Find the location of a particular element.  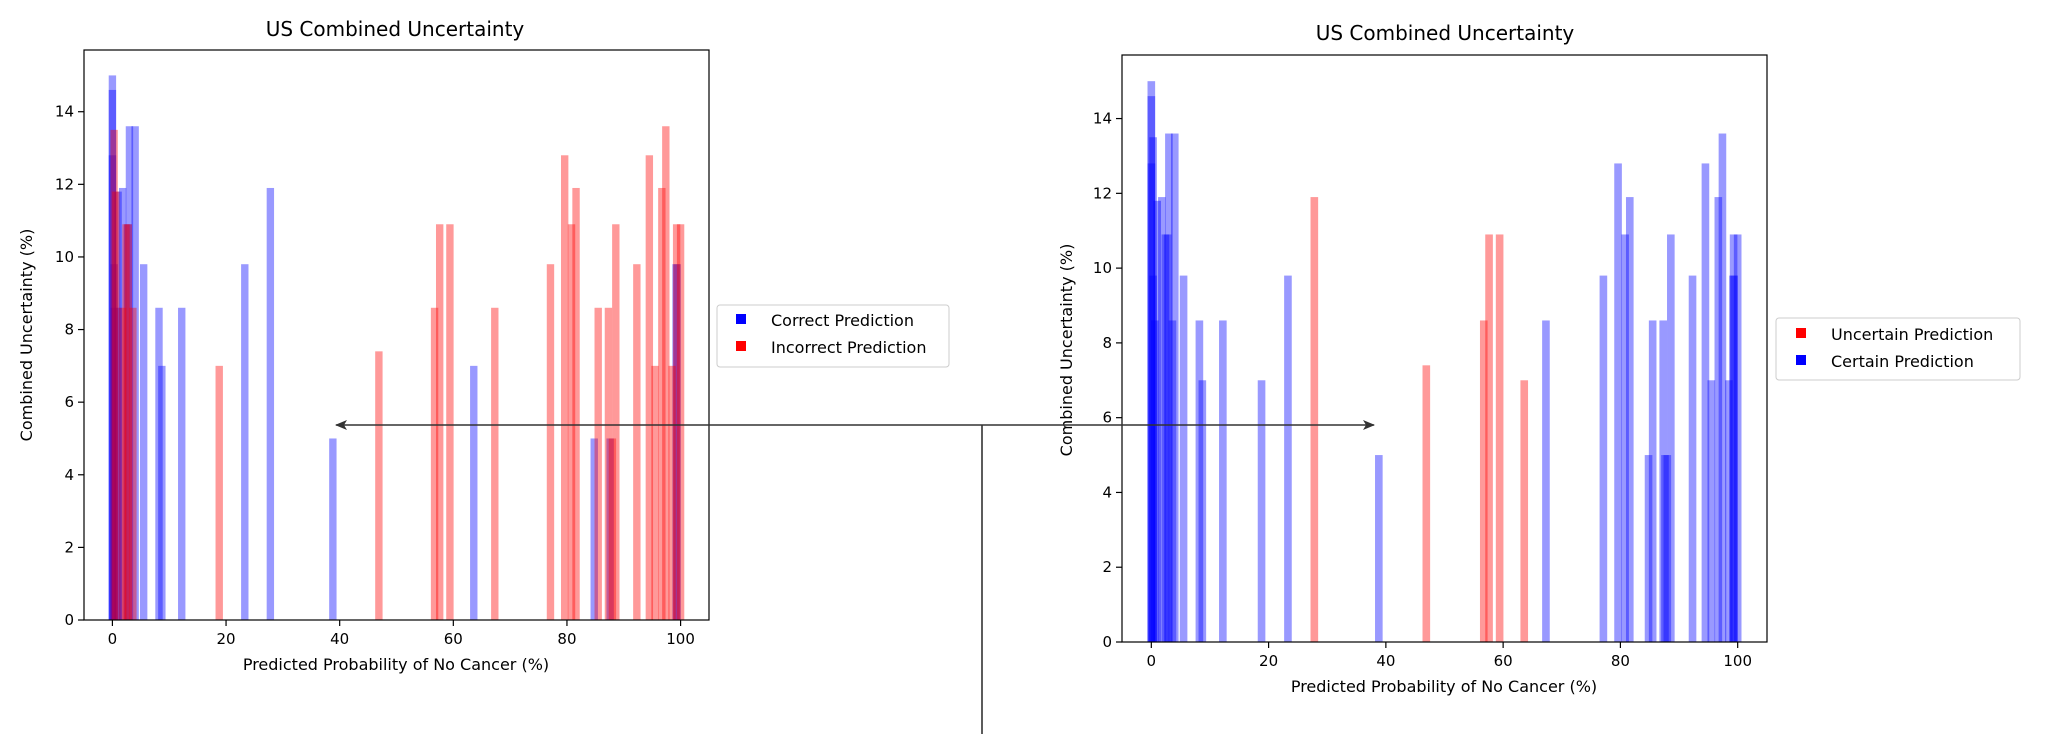

x-tick-label: 40 is located at coordinates (339, 639).